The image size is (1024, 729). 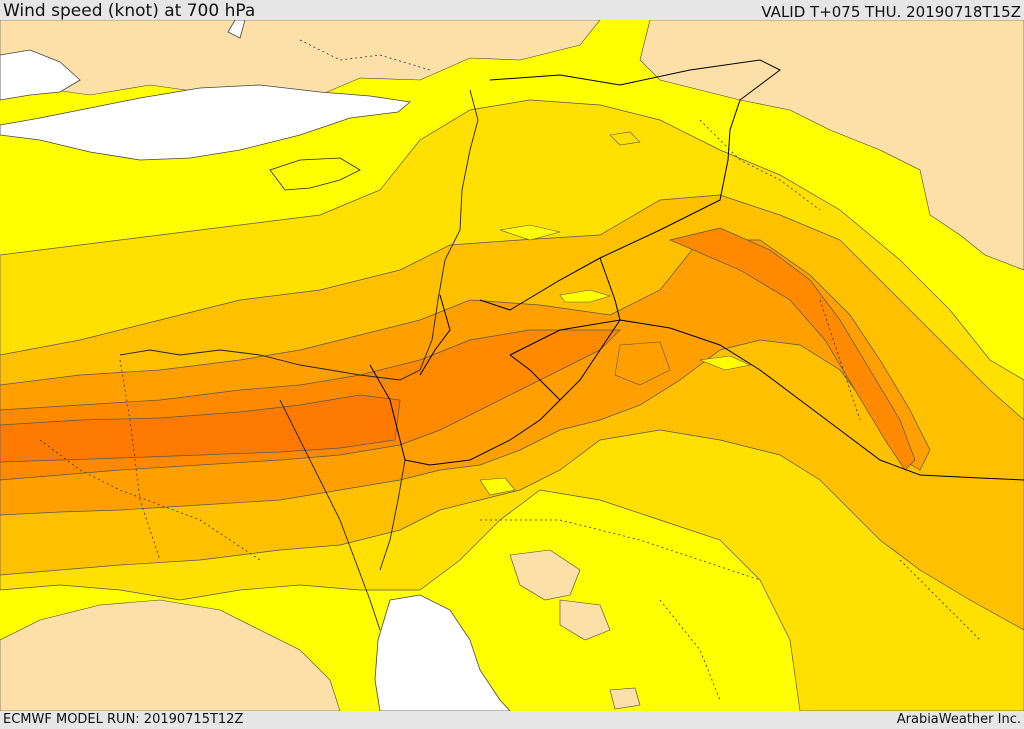 What do you see at coordinates (200, 428) in the screenshot?
I see `shade-highest-core` at bounding box center [200, 428].